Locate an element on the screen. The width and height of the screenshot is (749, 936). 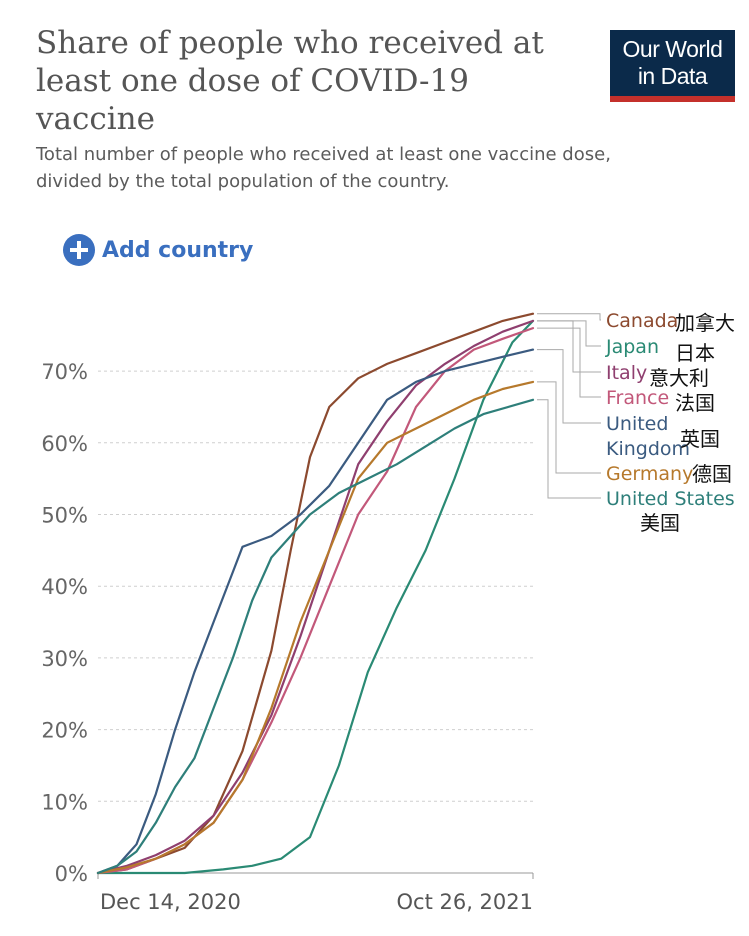
logo-line-1: Our World is located at coordinates (672, 49).